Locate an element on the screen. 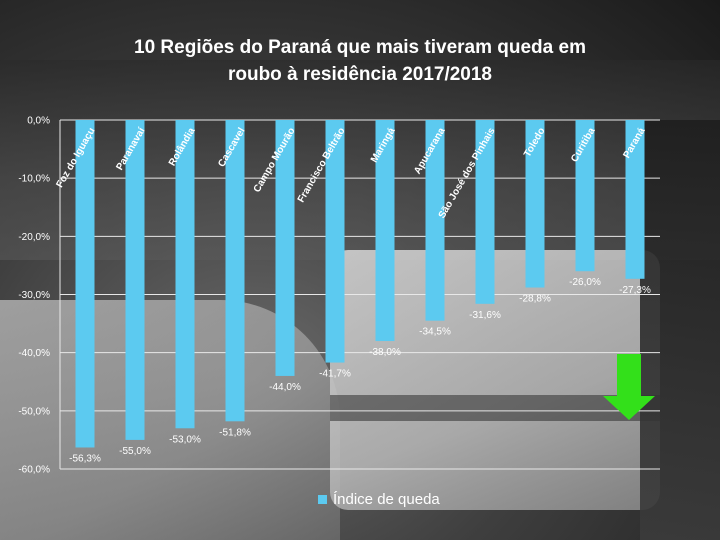 The width and height of the screenshot is (720, 540). value-label: -51,8% is located at coordinates (235, 432).